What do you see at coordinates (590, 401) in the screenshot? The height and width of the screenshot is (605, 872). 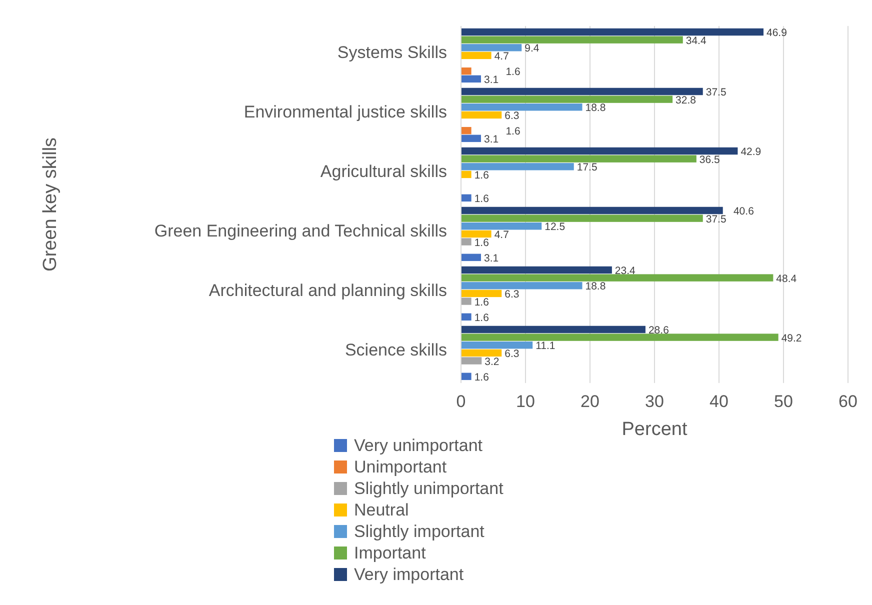 I see `x-tick-label: 20` at bounding box center [590, 401].